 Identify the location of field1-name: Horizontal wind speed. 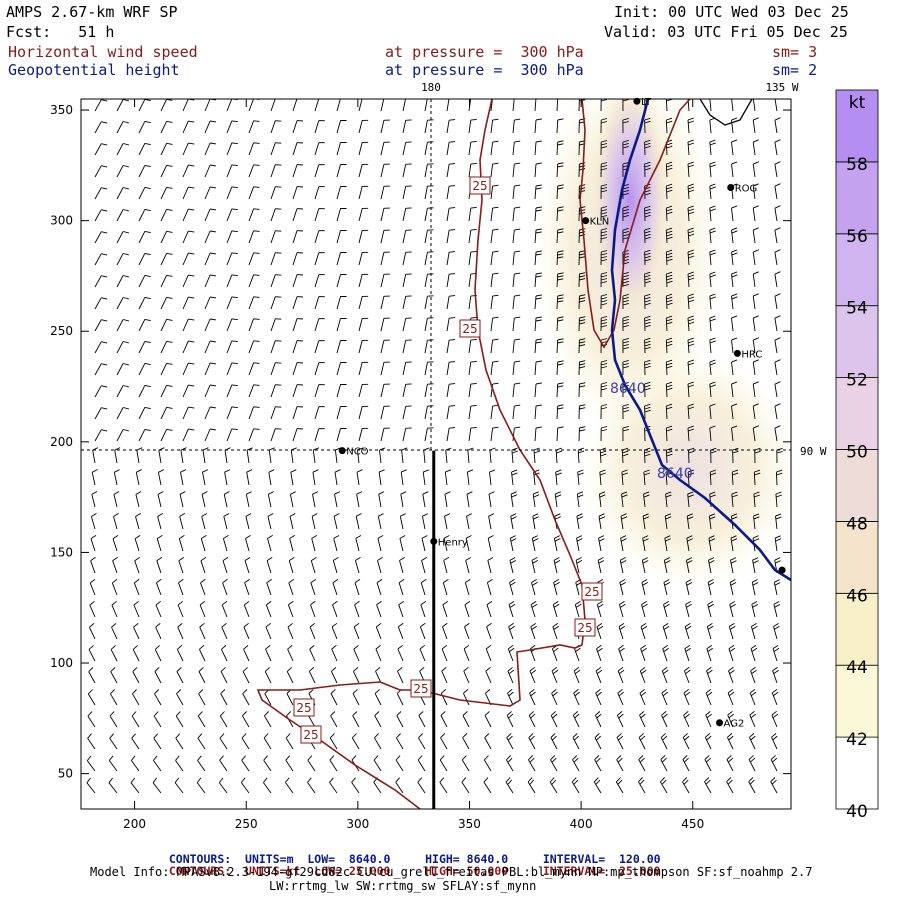
(103, 52).